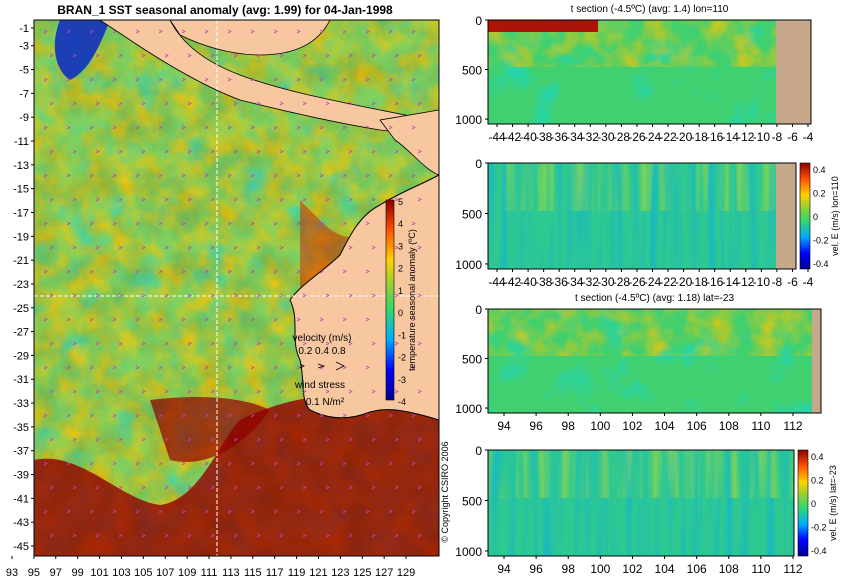 The image size is (850, 580). What do you see at coordinates (528, 137) in the screenshot?
I see `section-x-tick-label: -40` at bounding box center [528, 137].